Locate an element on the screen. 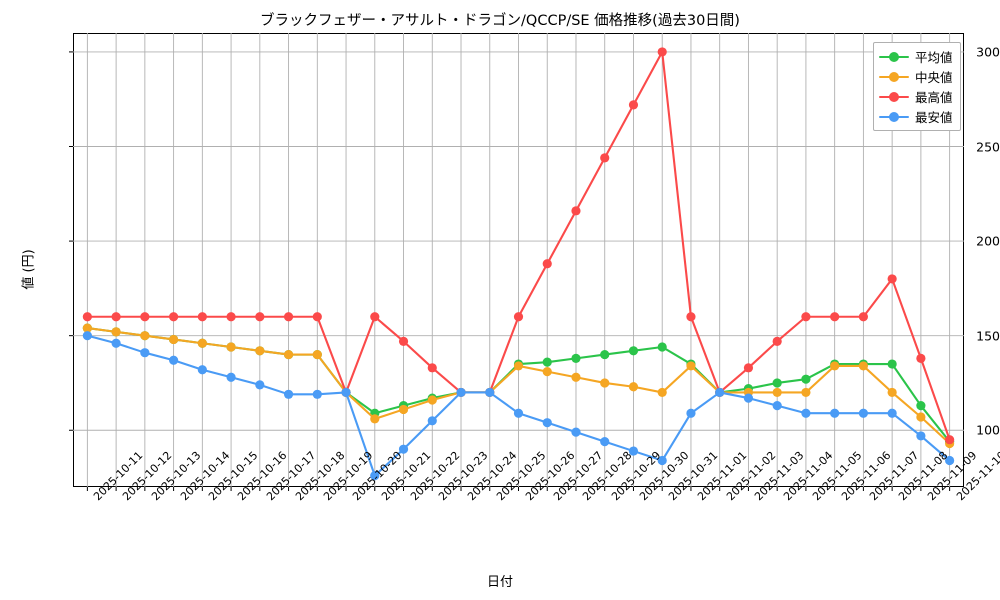  legend-item-3: 最安値 is located at coordinates (916, 116).